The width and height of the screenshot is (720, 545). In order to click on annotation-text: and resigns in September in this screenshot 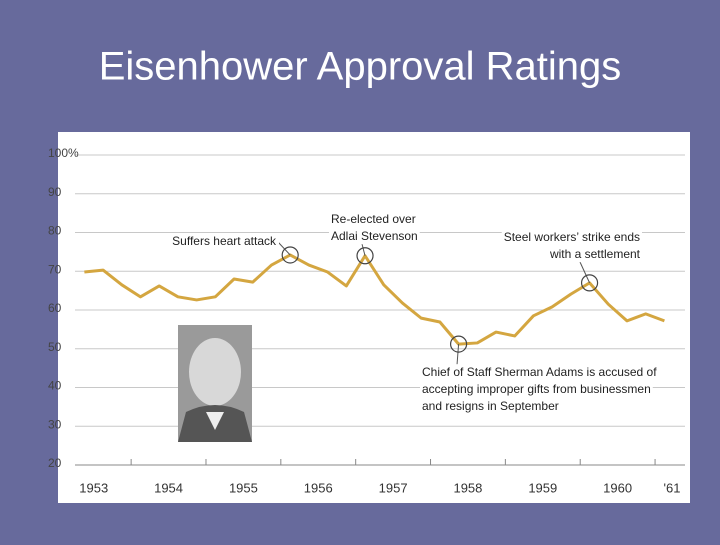, I will do `click(490, 406)`.